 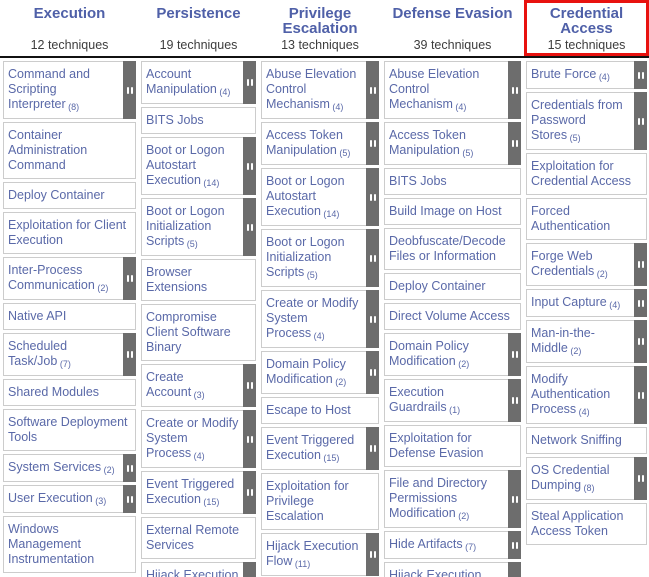 What do you see at coordinates (69, 499) in the screenshot?
I see `technique-cell: User Execution (3)` at bounding box center [69, 499].